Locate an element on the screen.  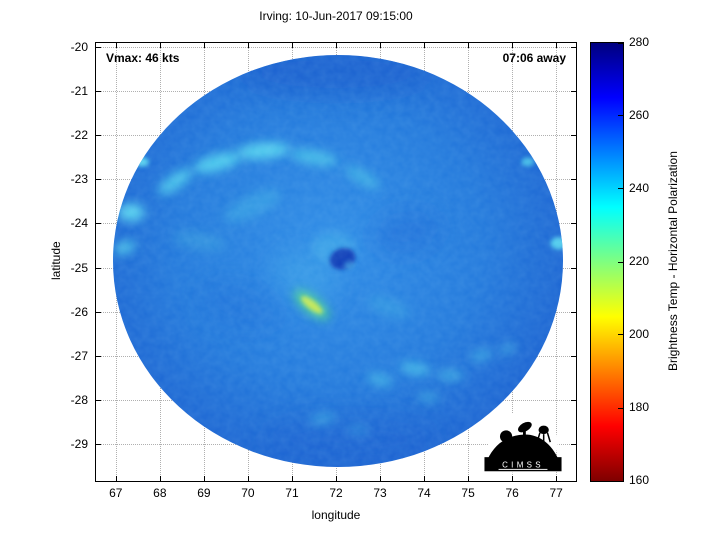
x-tick-label: 74 is located at coordinates (424, 493).